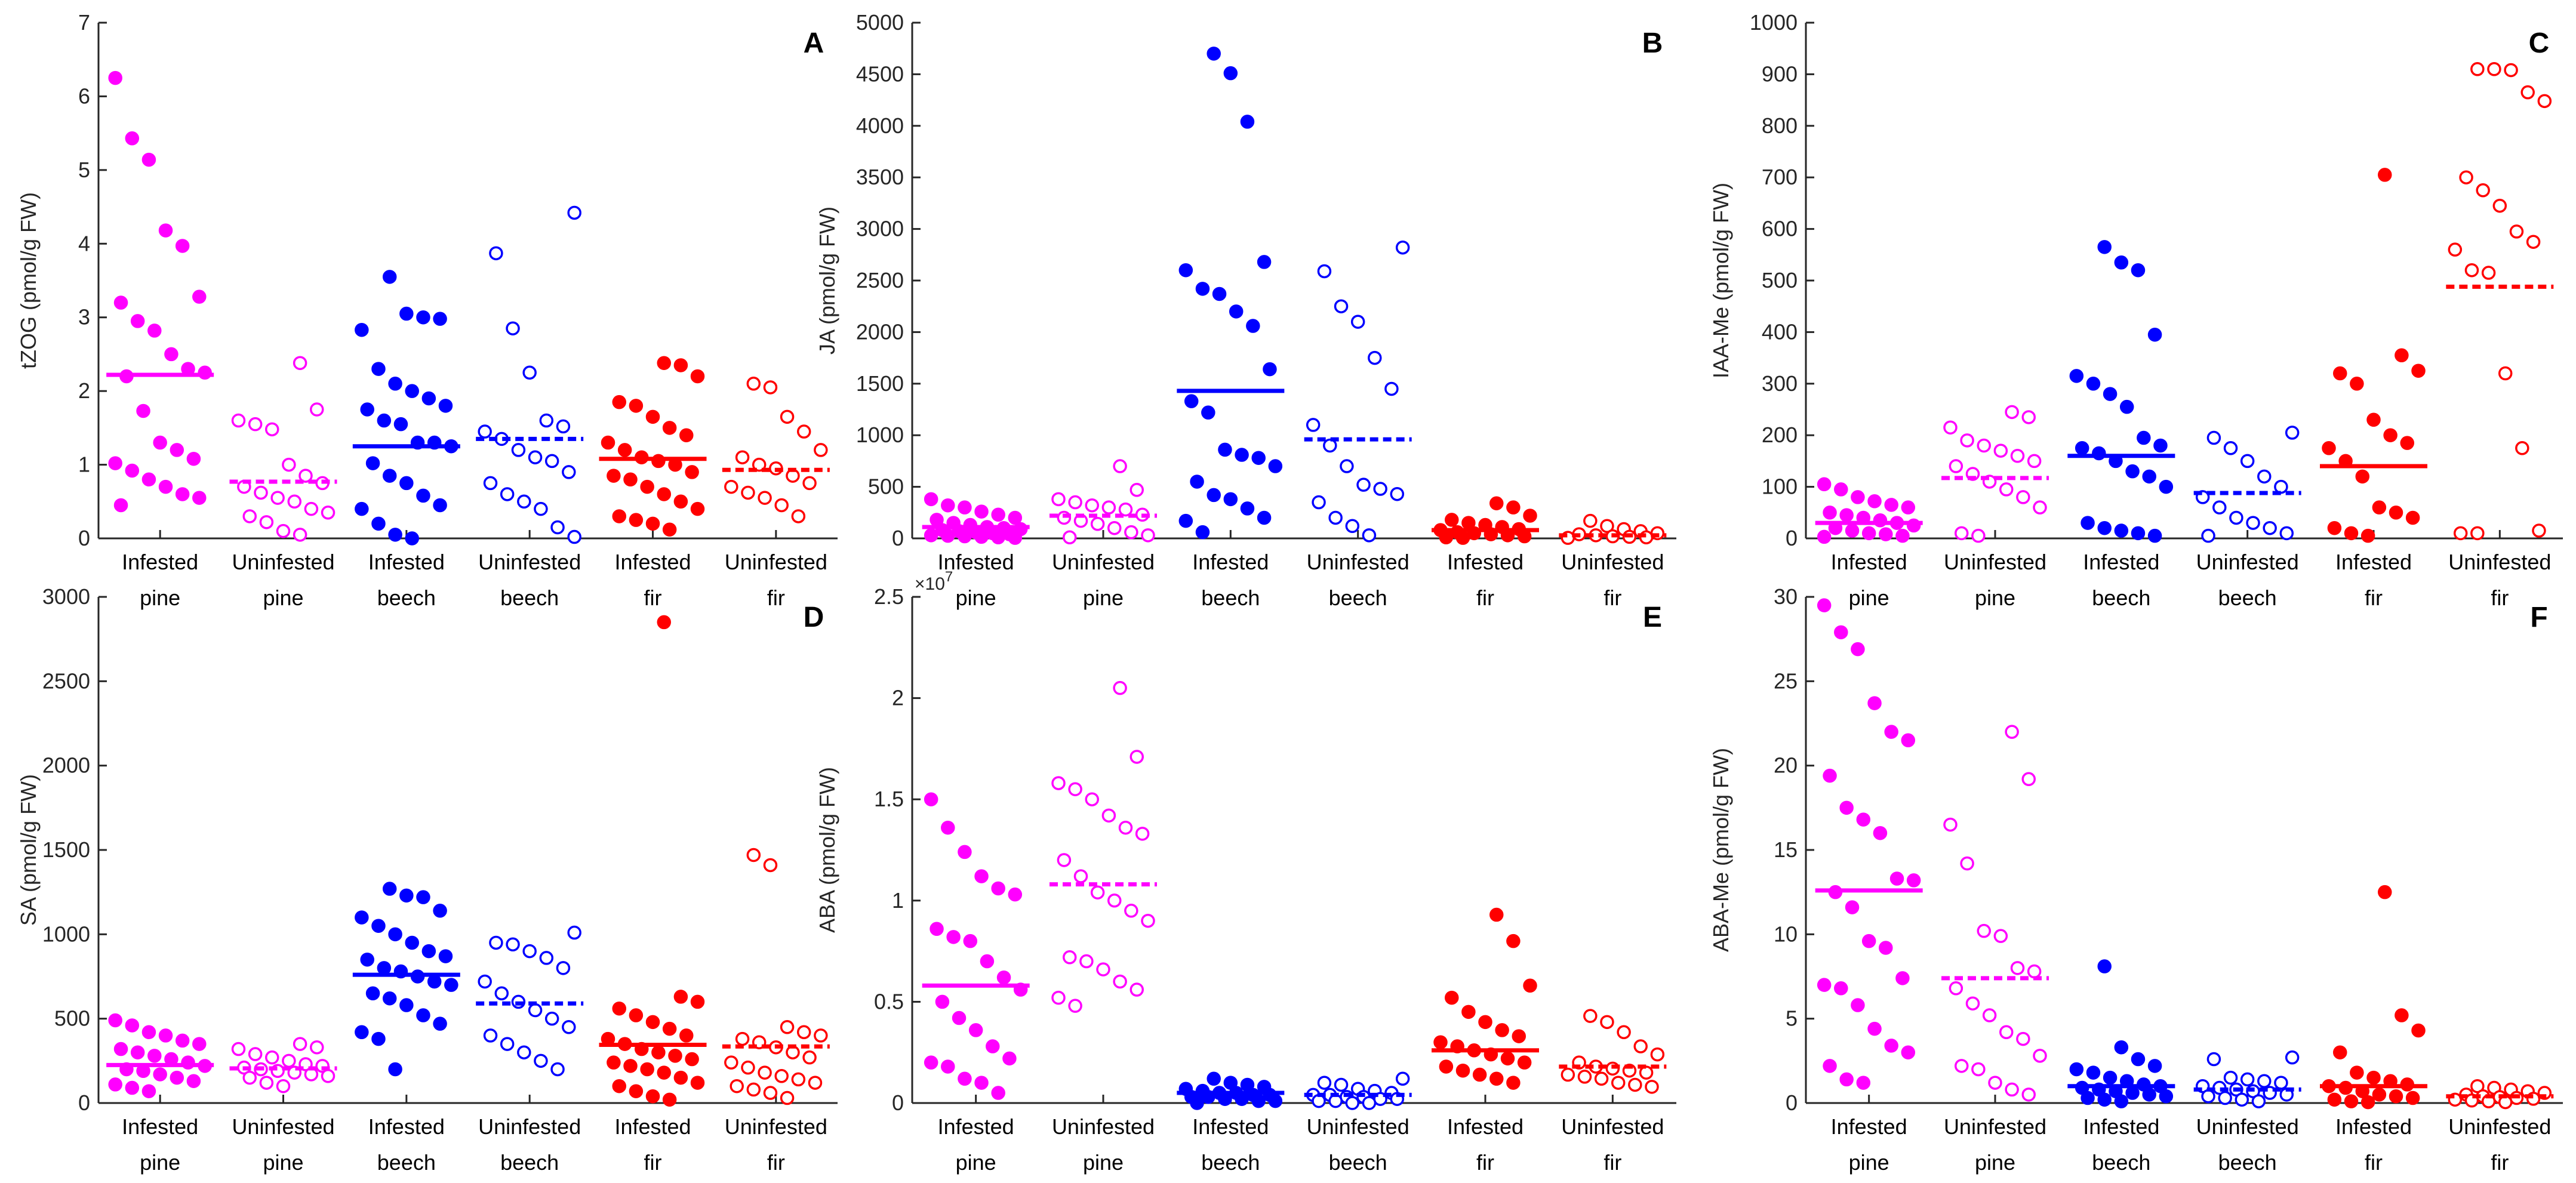 This screenshot has height=1183, width=2576. Describe the element at coordinates (1780, 383) in the screenshot. I see `y-tick-label: 300` at that location.